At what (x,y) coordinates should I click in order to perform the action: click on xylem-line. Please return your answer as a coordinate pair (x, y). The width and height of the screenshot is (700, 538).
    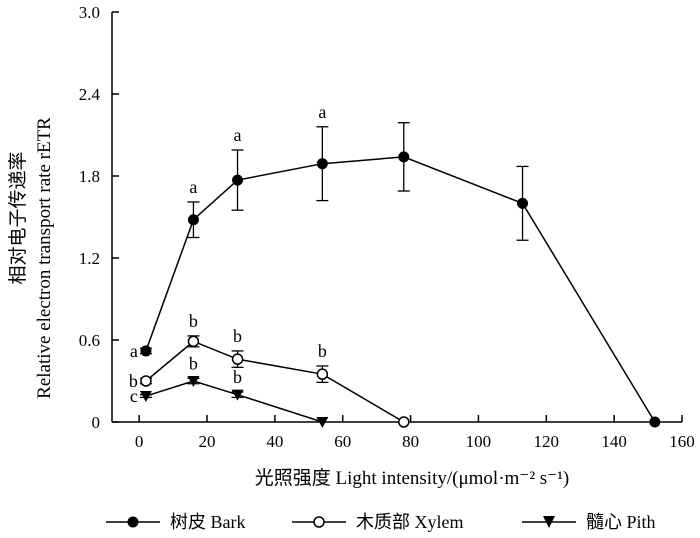
    Looking at the image, I should click on (275, 381).